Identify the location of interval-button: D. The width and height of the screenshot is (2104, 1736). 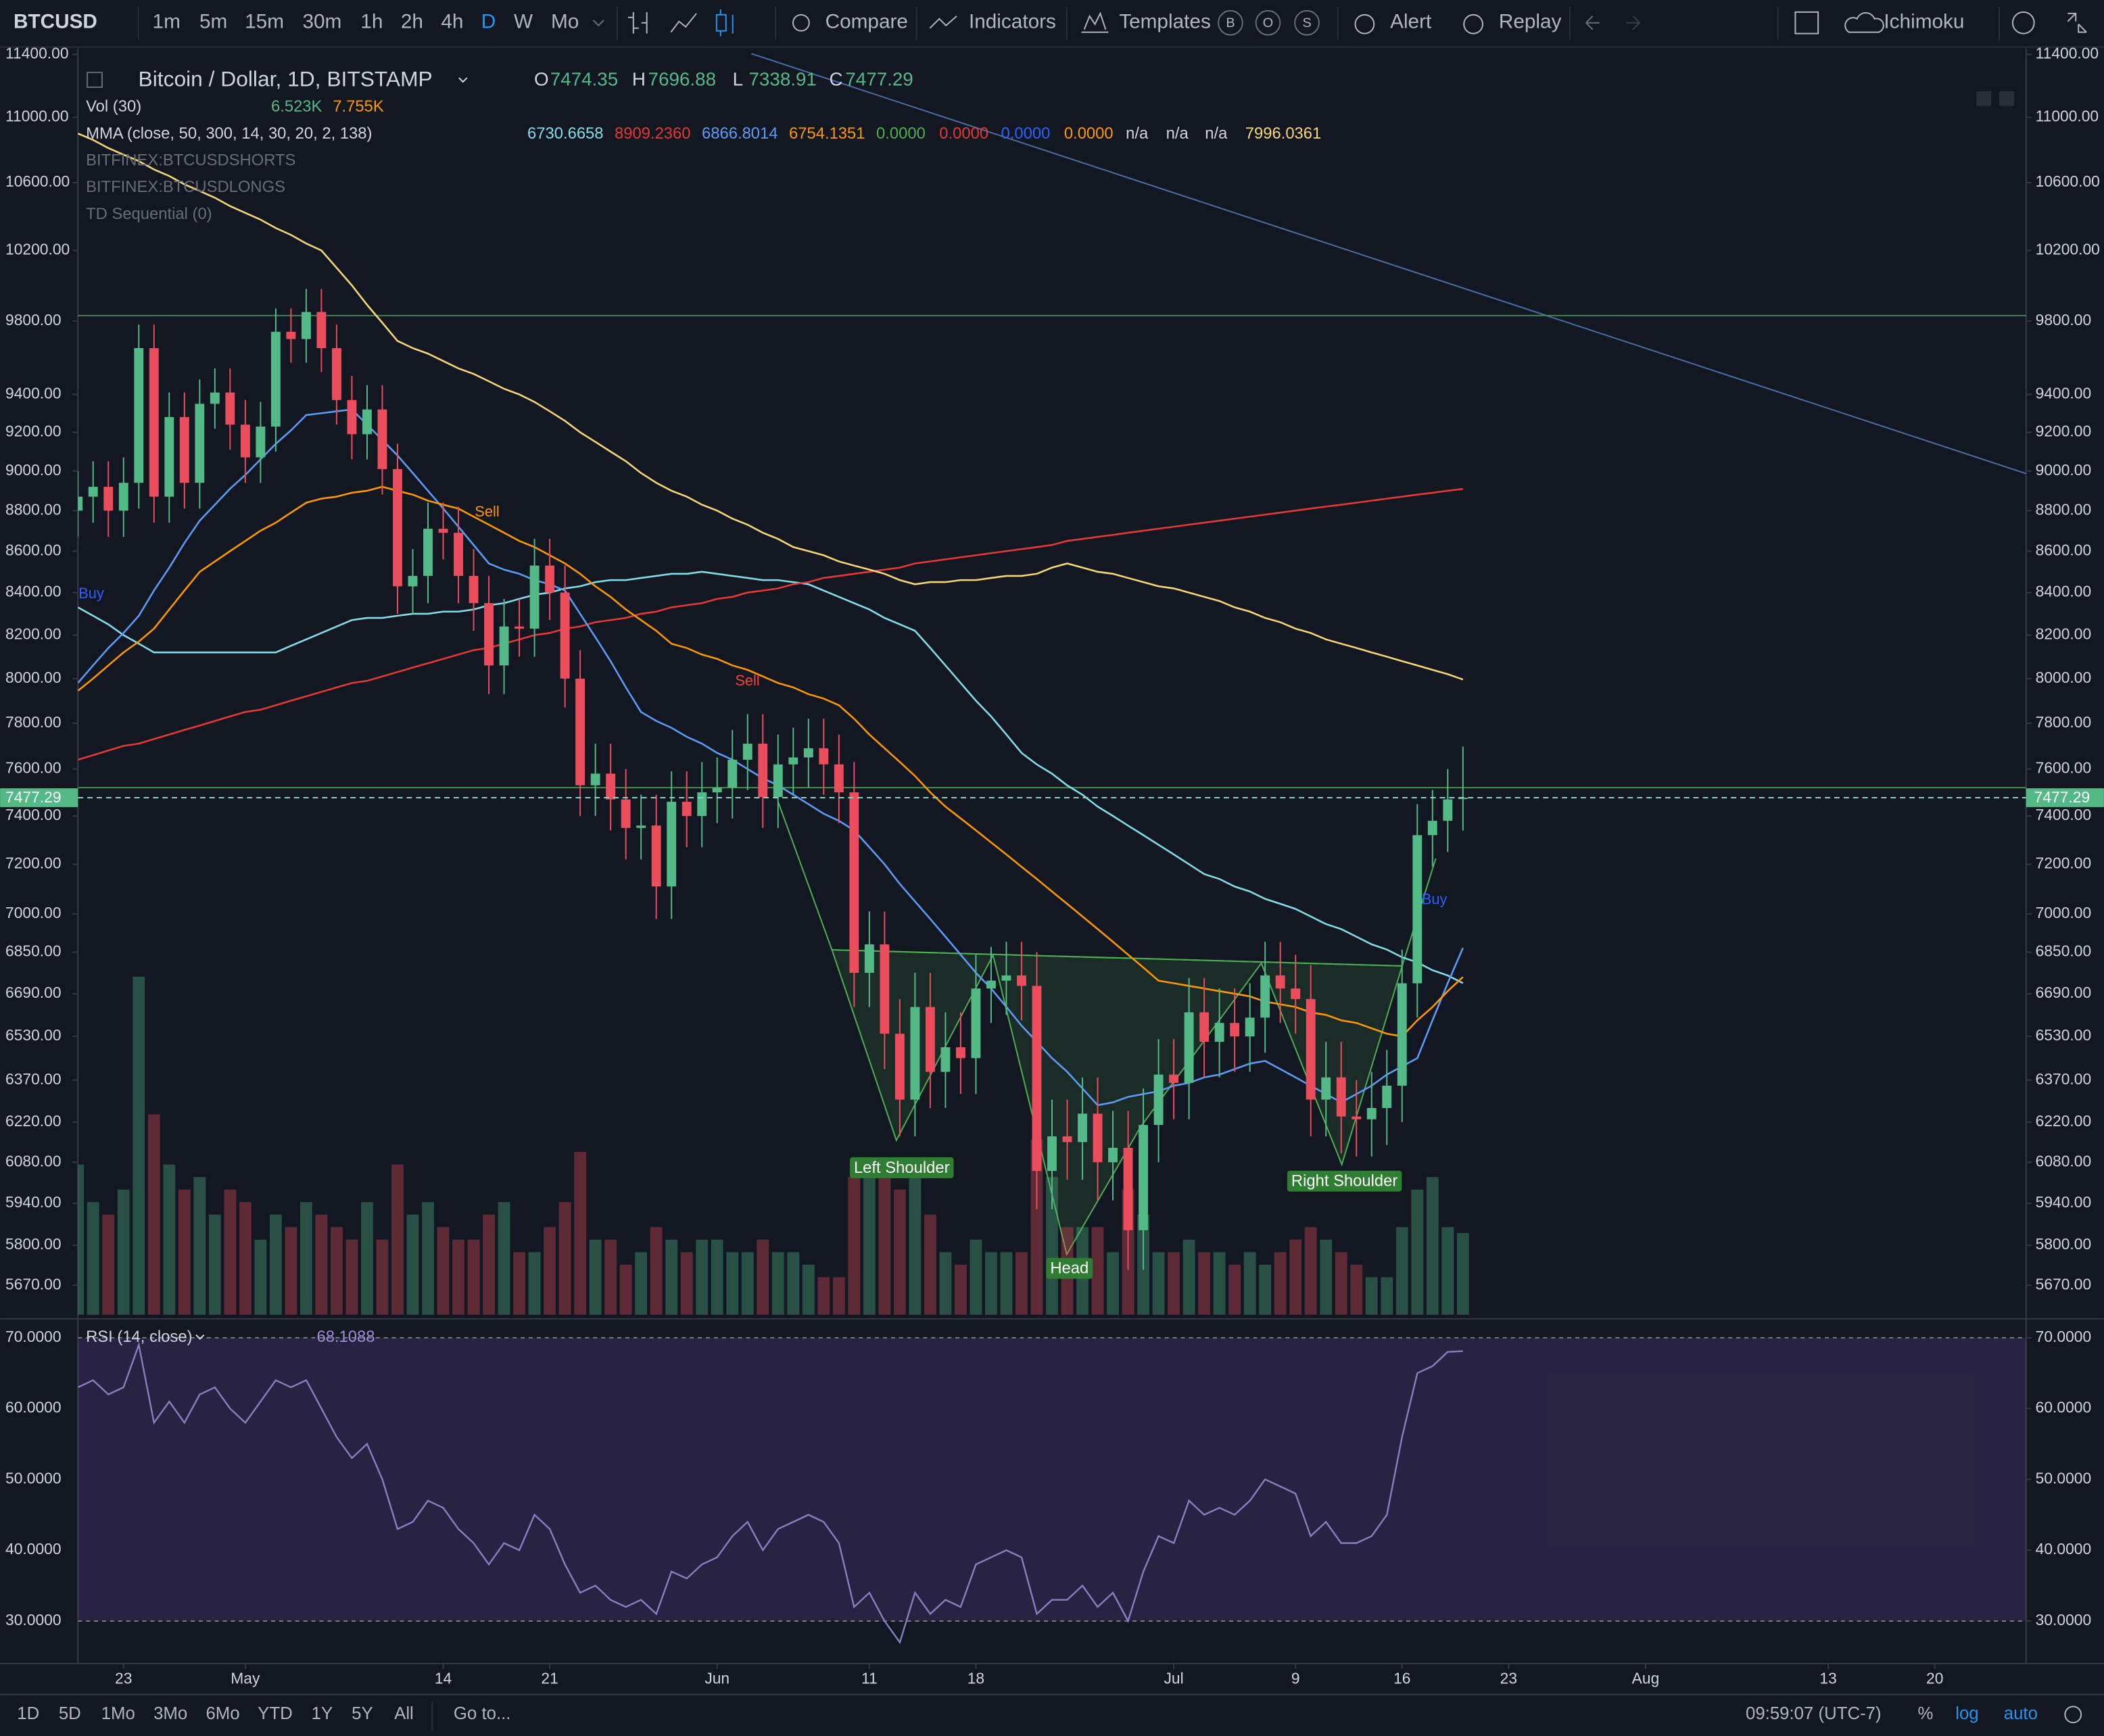
(488, 22).